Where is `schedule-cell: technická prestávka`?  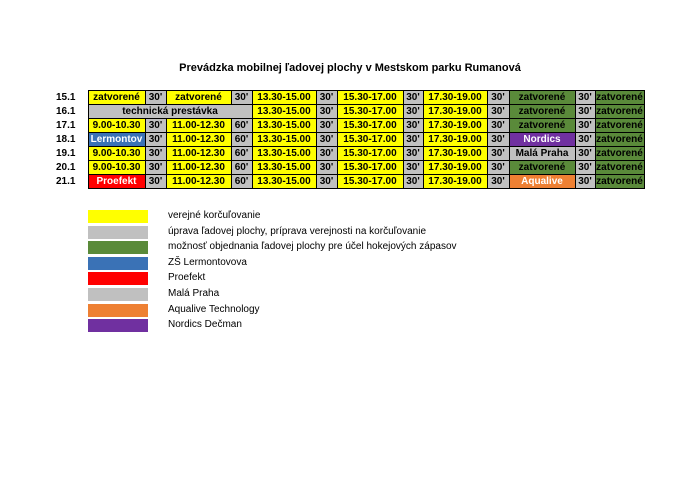 schedule-cell: technická prestávka is located at coordinates (170, 111).